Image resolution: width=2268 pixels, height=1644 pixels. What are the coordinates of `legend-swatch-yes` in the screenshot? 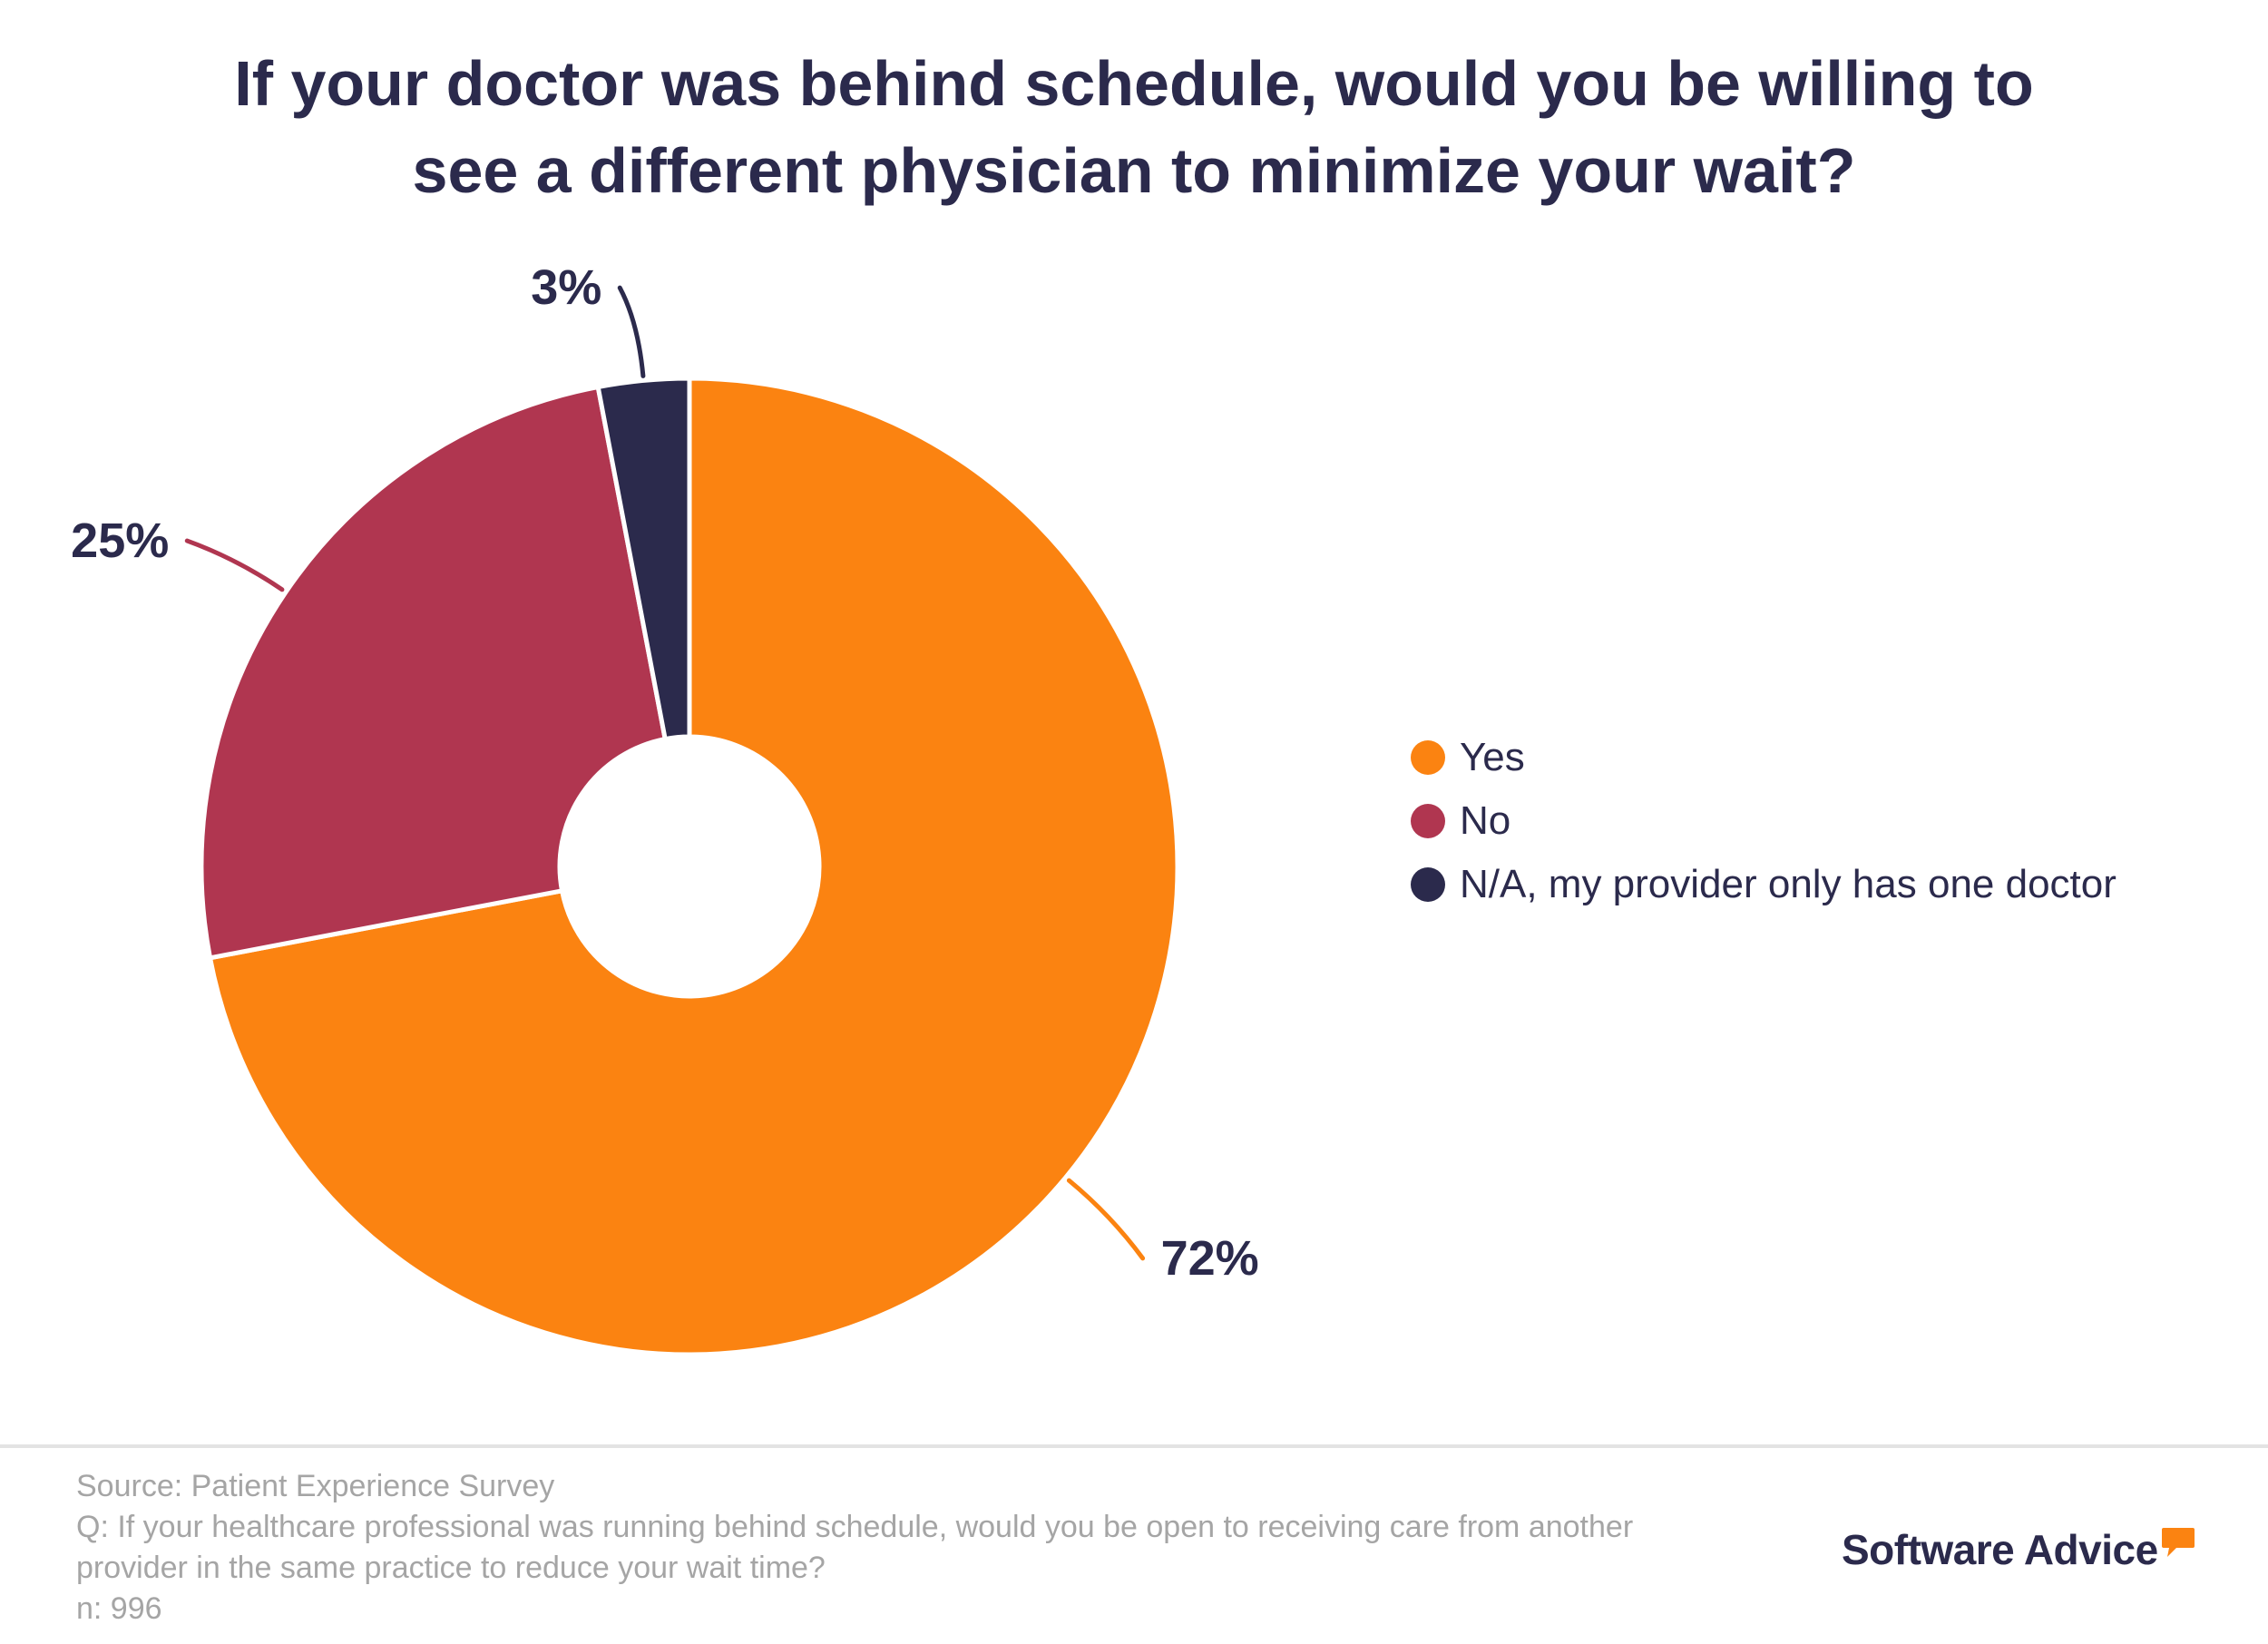 It's located at (1428, 757).